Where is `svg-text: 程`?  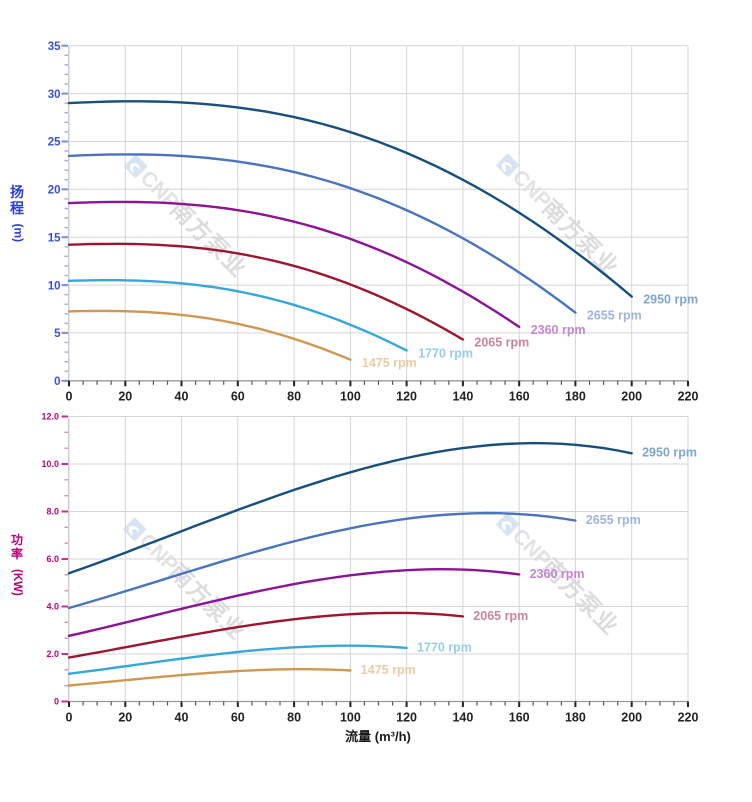
svg-text: 程 is located at coordinates (17, 208).